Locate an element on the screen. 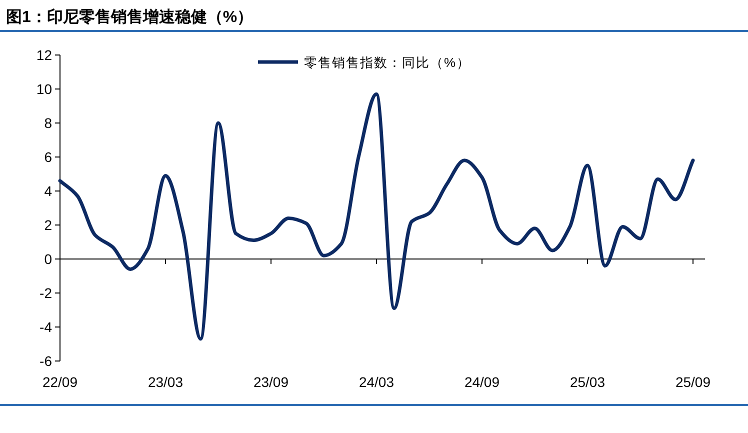 This screenshot has height=433, width=748. y-tick-label: 12 is located at coordinates (44, 55).